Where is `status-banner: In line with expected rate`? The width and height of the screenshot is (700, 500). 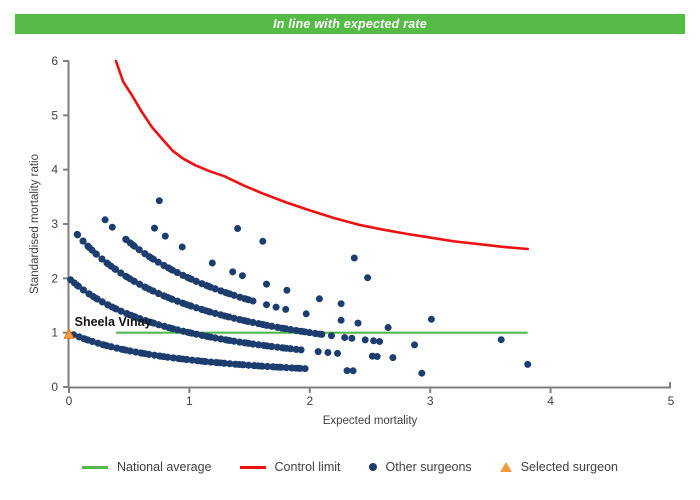 status-banner: In line with expected rate is located at coordinates (350, 24).